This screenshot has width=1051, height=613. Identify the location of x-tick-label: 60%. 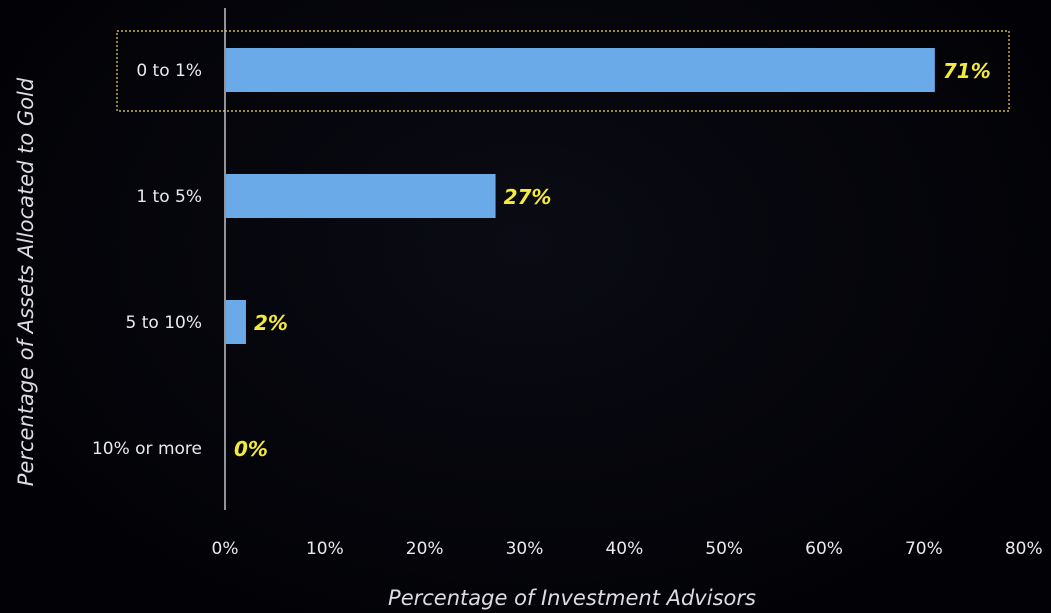
(824, 549).